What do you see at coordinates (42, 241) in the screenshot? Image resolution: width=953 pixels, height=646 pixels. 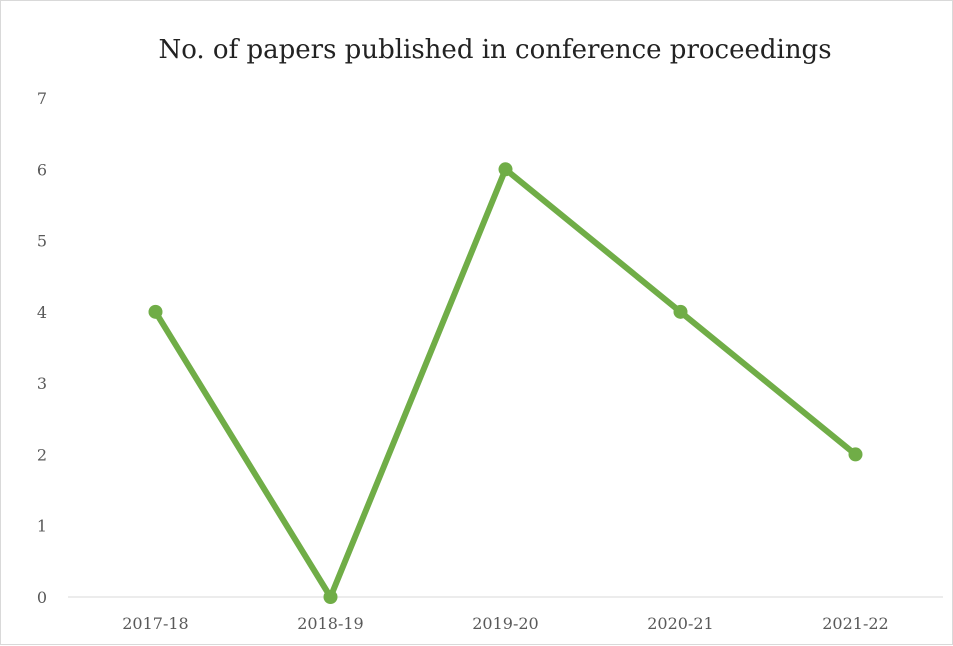 I see `y-tick-label: 5` at bounding box center [42, 241].